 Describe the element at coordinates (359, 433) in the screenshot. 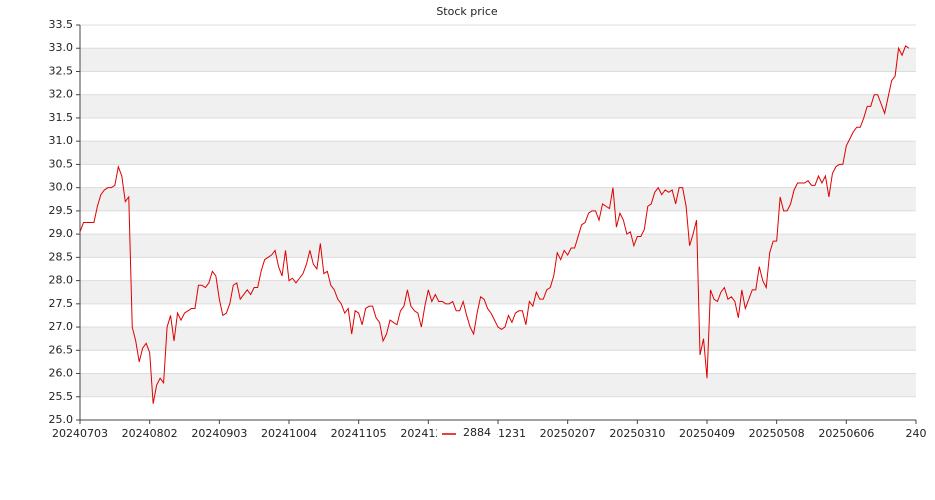

I see `x-tick-label: 20241105` at that location.